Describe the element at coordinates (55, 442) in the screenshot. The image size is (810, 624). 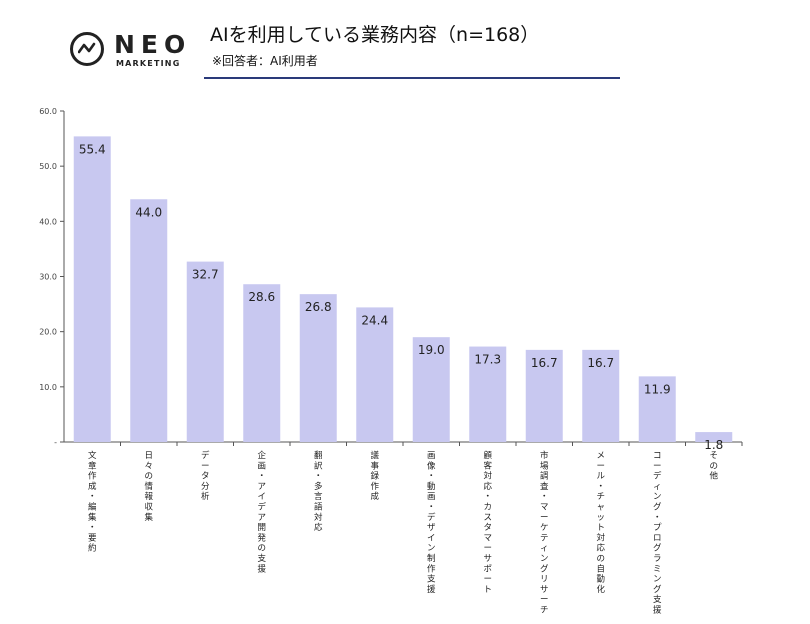
I see `y-tick-label: -` at that location.